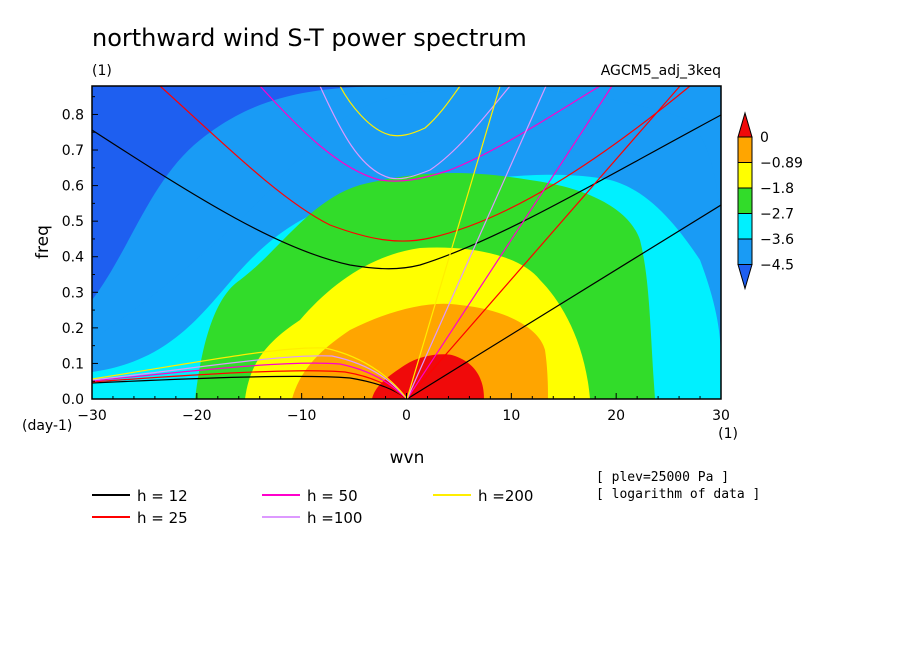  What do you see at coordinates (47, 426) in the screenshot?
I see `y-axis-unit: (day-1)` at bounding box center [47, 426].